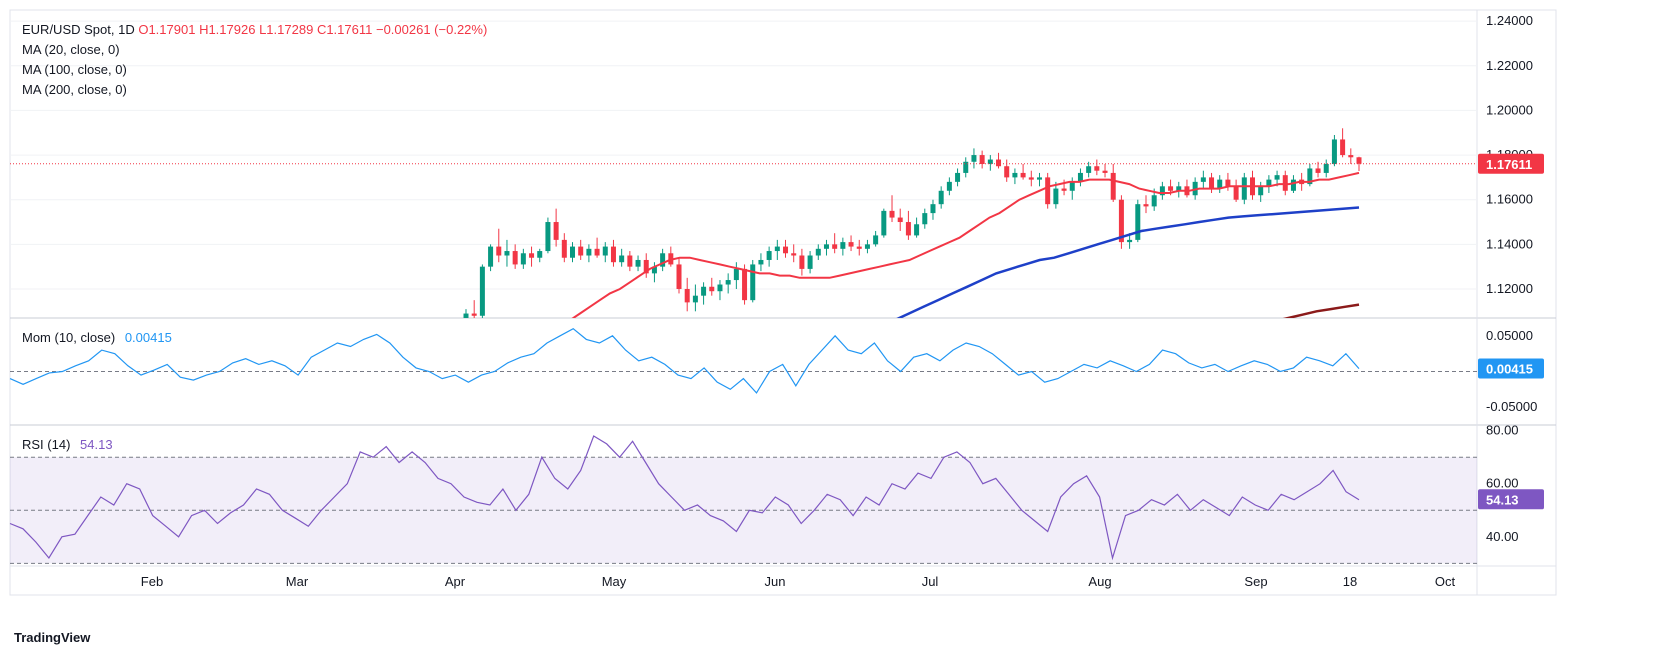 The image size is (1656, 649). What do you see at coordinates (74, 89) in the screenshot?
I see `ma200-legend: MA (200, close, 0)` at bounding box center [74, 89].